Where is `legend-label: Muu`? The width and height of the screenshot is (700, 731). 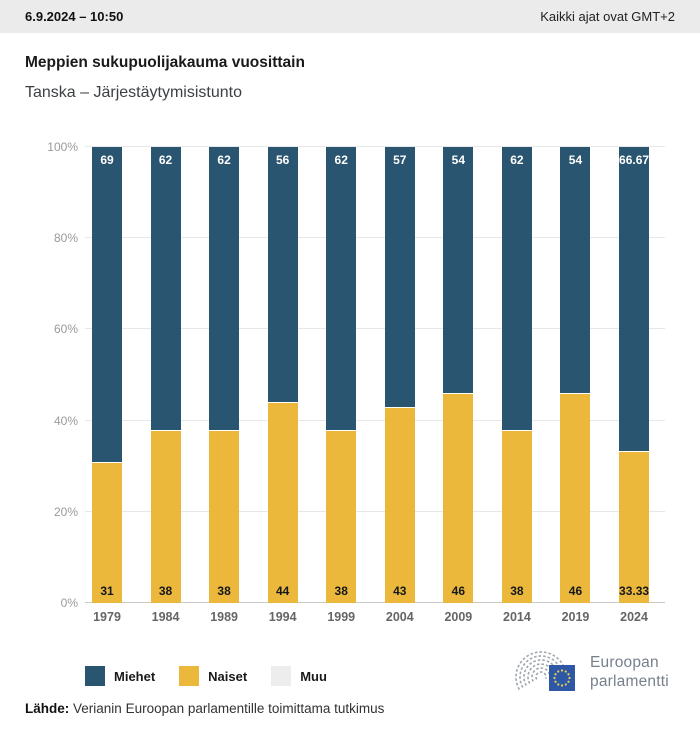
legend-label: Muu is located at coordinates (313, 676).